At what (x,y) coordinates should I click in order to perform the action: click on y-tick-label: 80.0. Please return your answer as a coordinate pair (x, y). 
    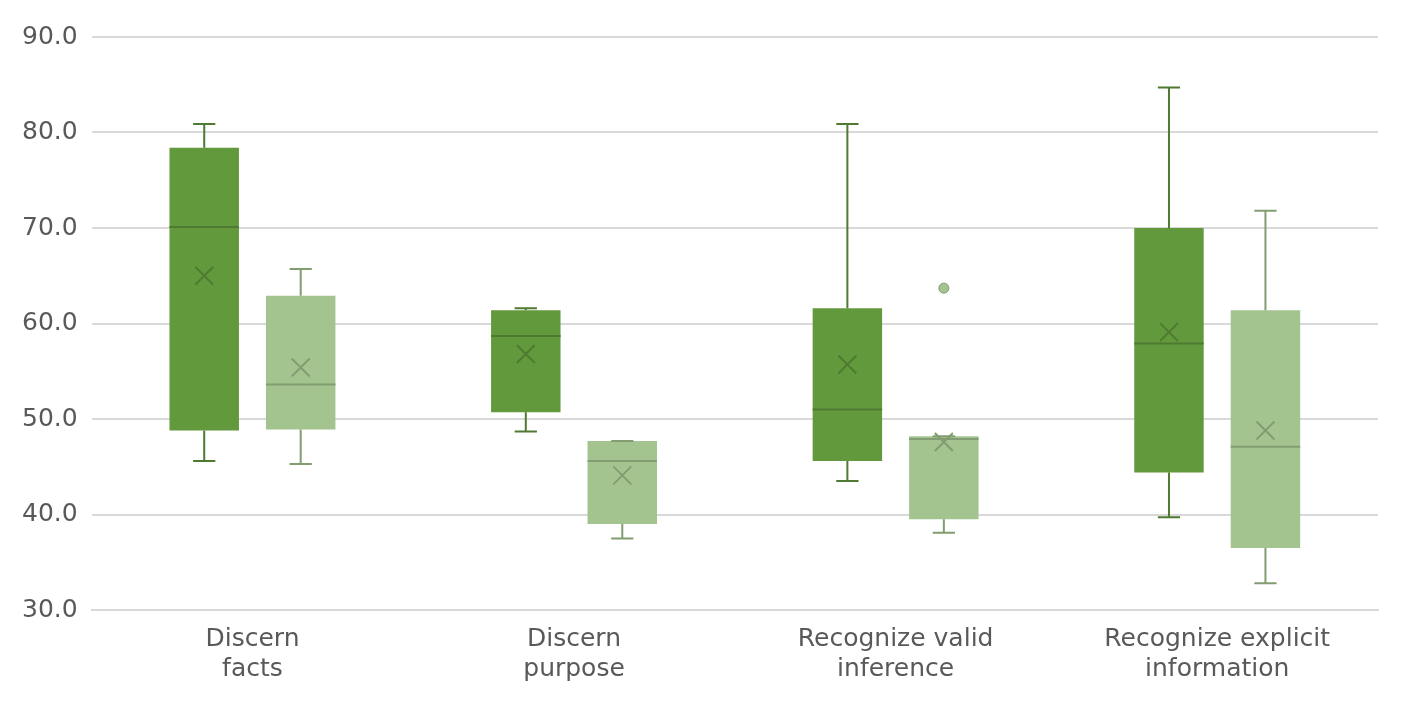
    Looking at the image, I should click on (49, 130).